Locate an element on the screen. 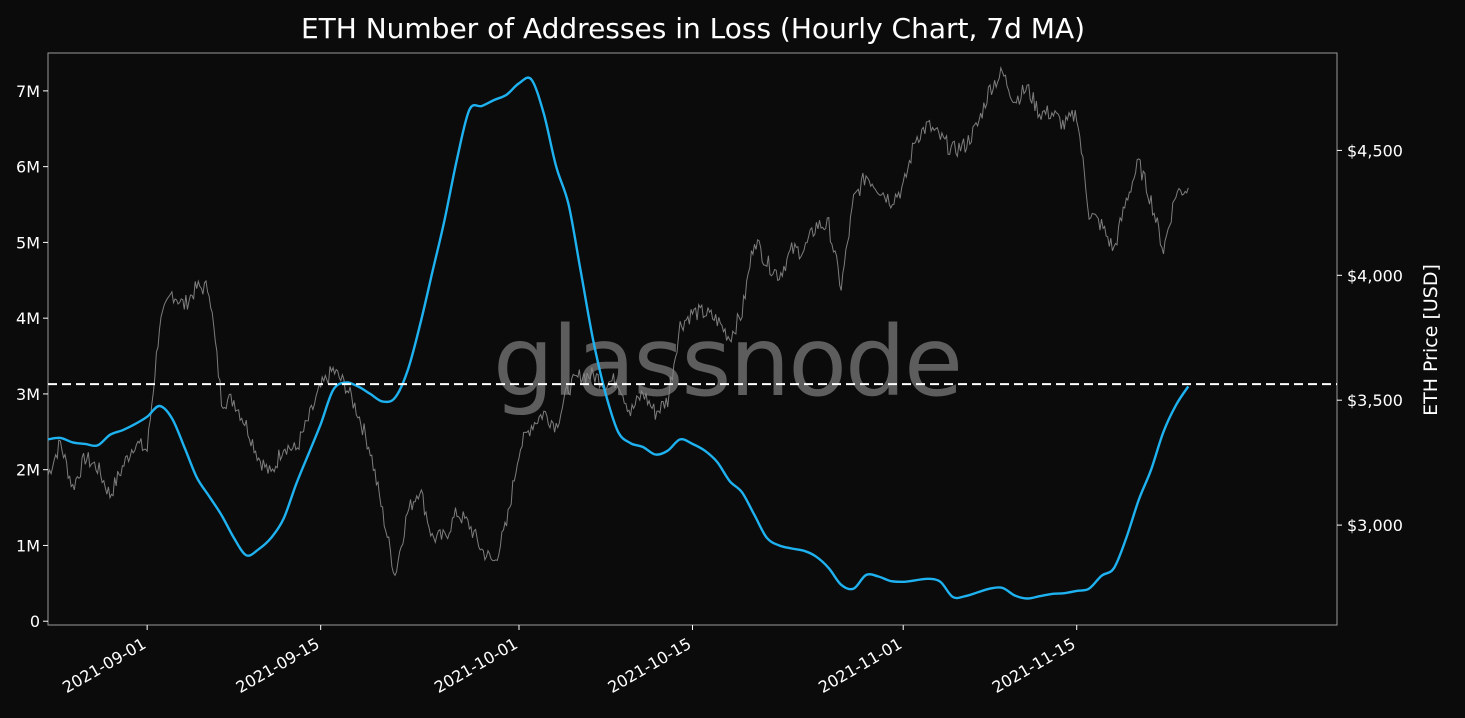 This screenshot has width=1465, height=718. x-tick-label: 2021-10-15 is located at coordinates (649, 665).